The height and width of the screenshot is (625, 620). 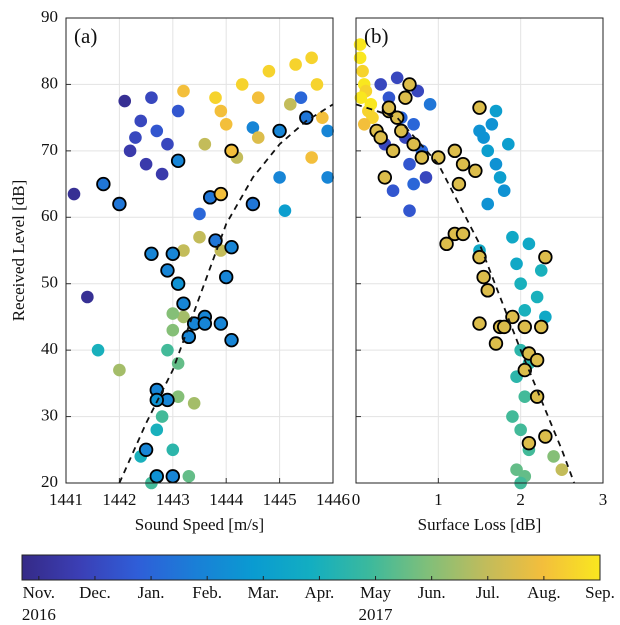 What do you see at coordinates (66, 499) in the screenshot?
I see `x-tick-label: 1441` at bounding box center [66, 499].